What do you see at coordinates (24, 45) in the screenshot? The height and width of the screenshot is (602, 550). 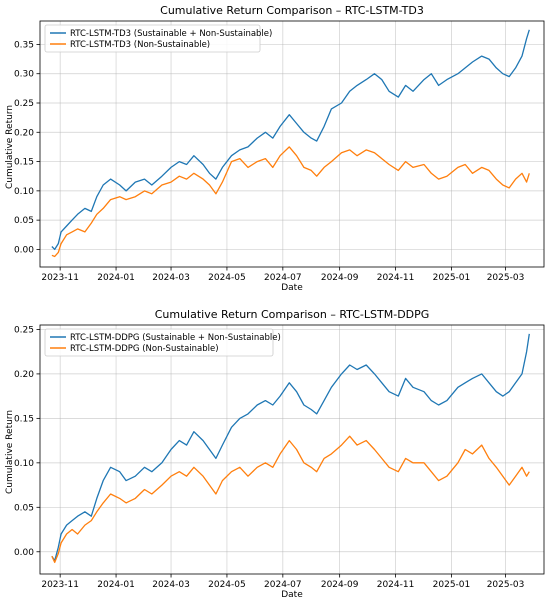 I see `y-tick-label: 0.35` at bounding box center [24, 45].